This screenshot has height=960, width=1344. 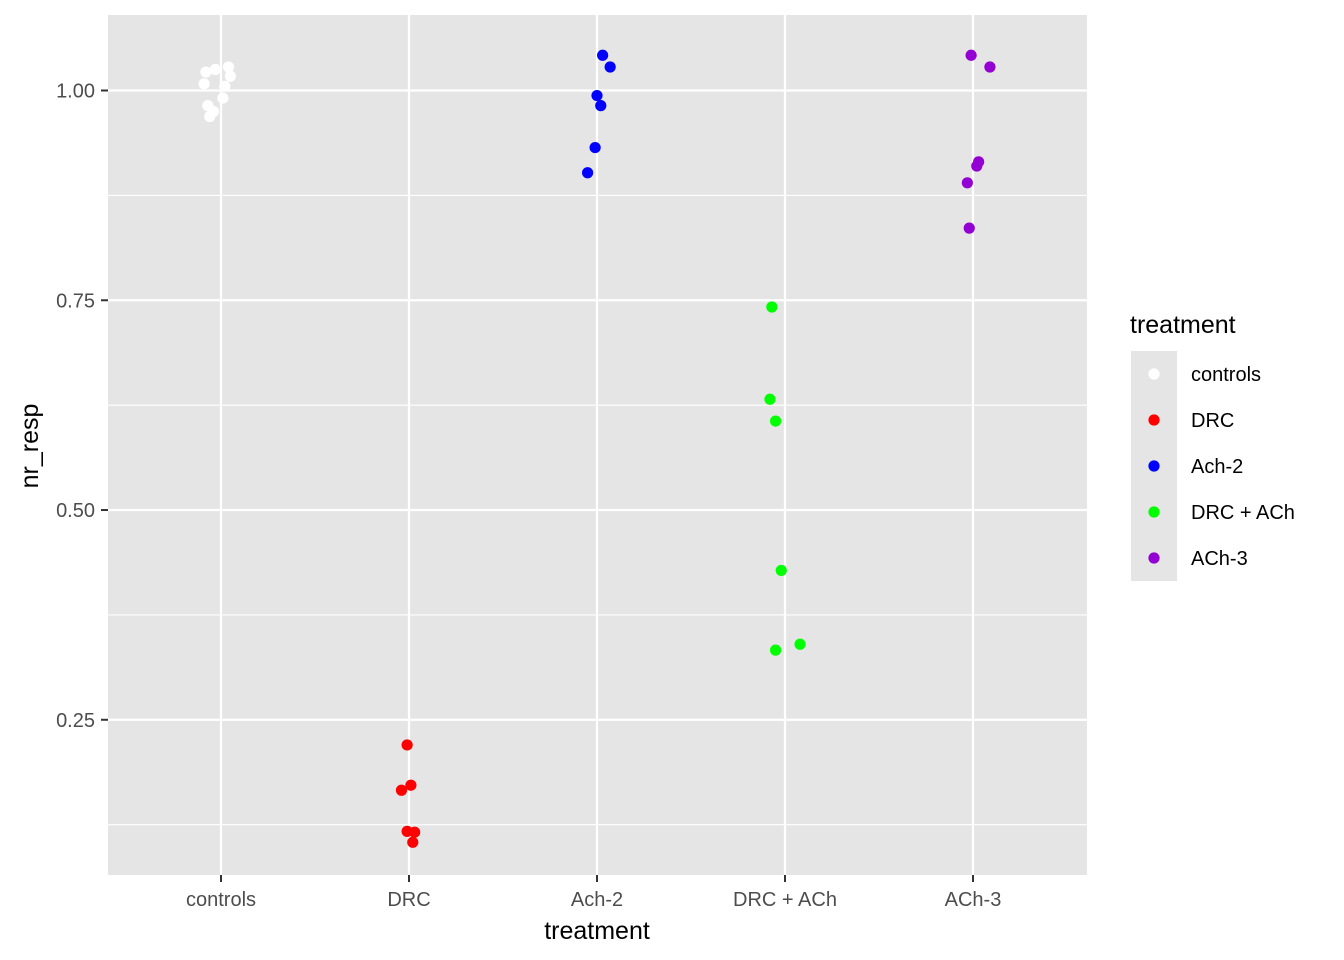 I want to click on legend-label: ACh-3, so click(x=1219, y=559).